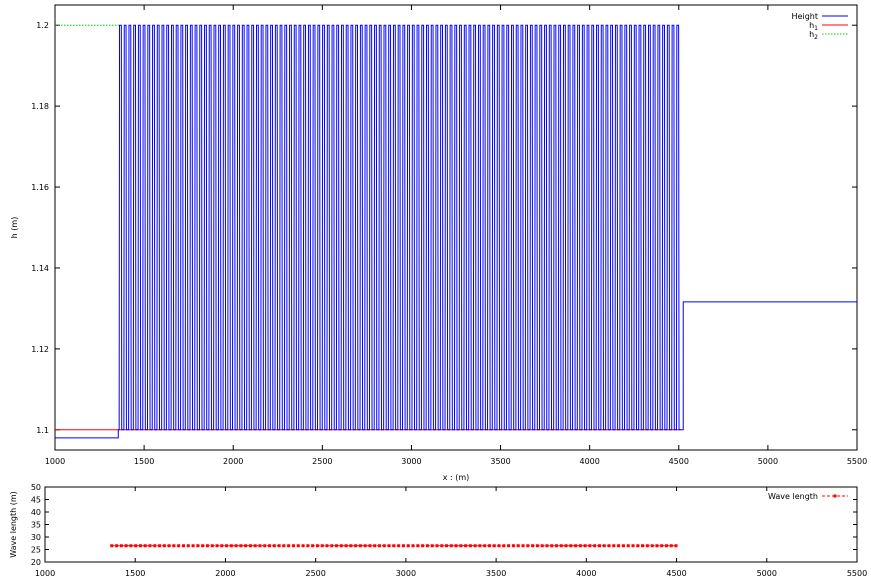 This screenshot has height=582, width=871. What do you see at coordinates (144, 461) in the screenshot?
I see `x-tick-label: 1500` at bounding box center [144, 461].